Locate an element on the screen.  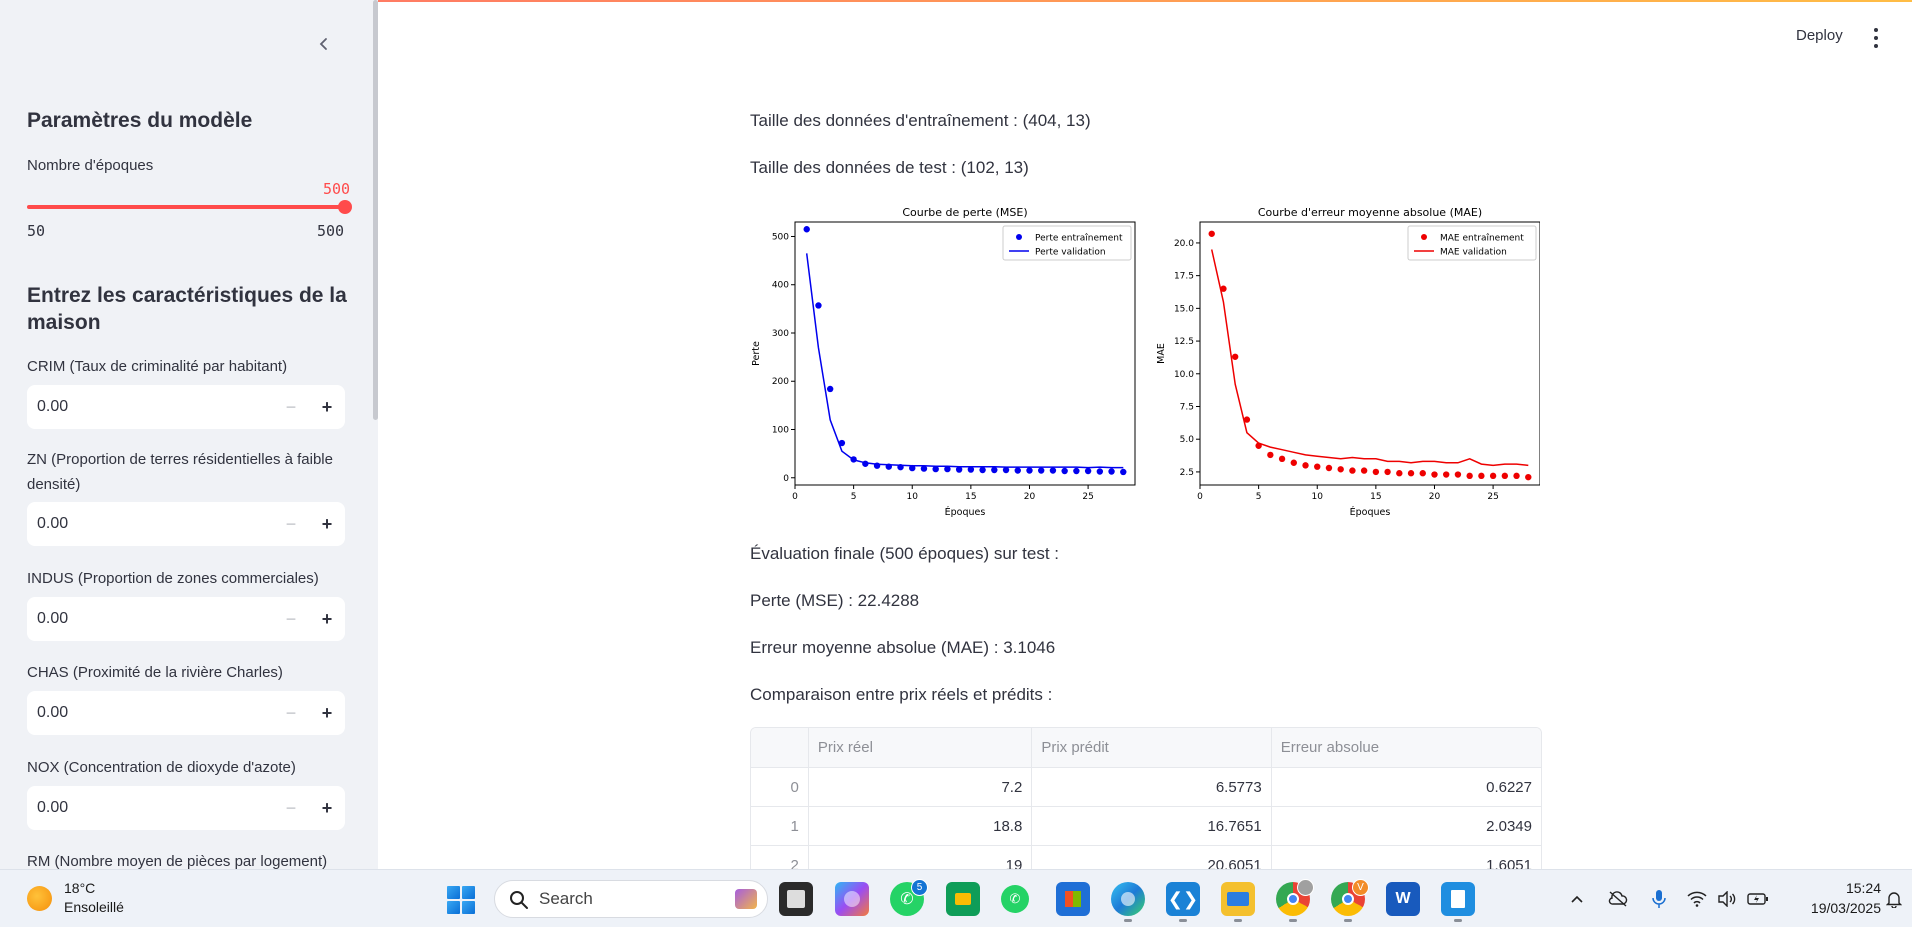
mae-y-tick-label: 5.0 is located at coordinates (1187, 440).